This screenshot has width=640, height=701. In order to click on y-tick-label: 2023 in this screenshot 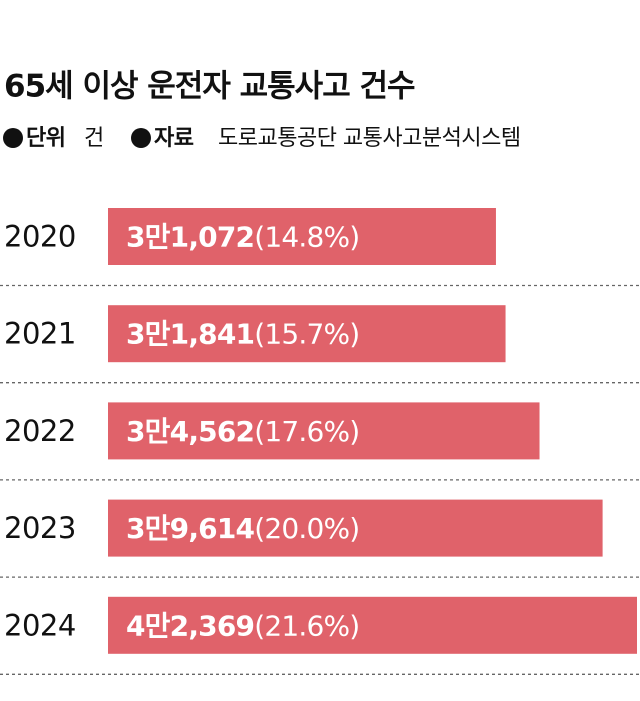, I will do `click(40, 528)`.